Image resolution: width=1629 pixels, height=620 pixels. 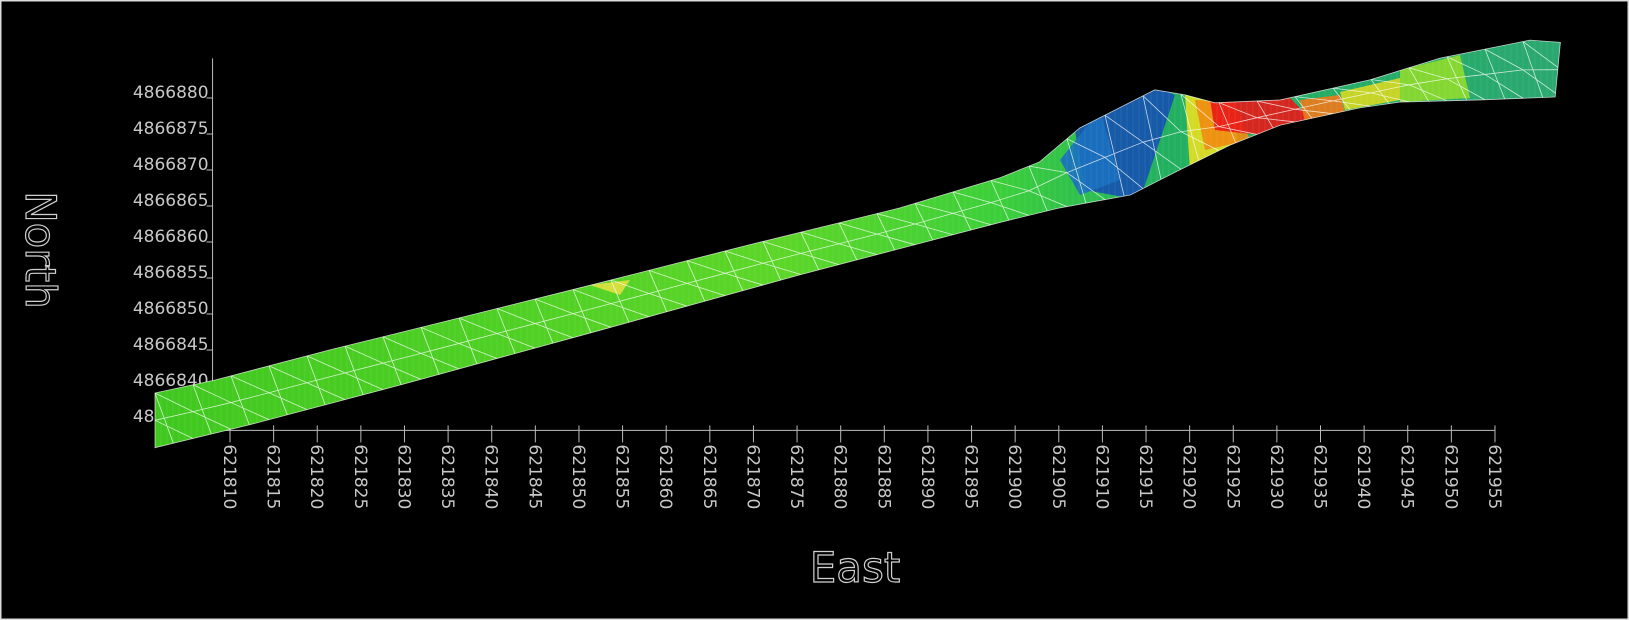 I want to click on x-tick-label: 621865, so click(x=709, y=476).